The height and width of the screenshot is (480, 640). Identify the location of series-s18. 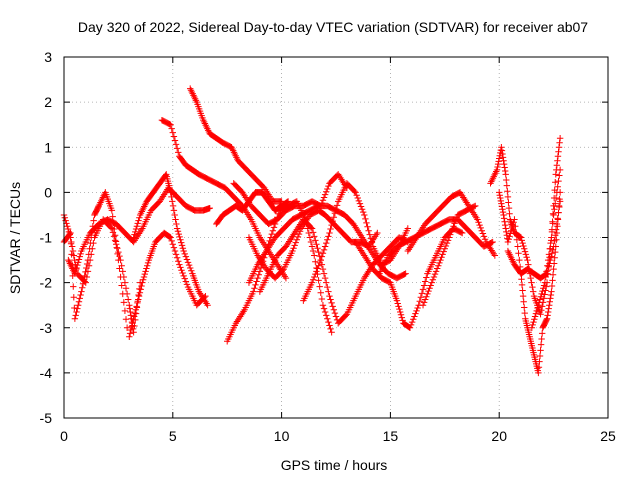
(449, 255).